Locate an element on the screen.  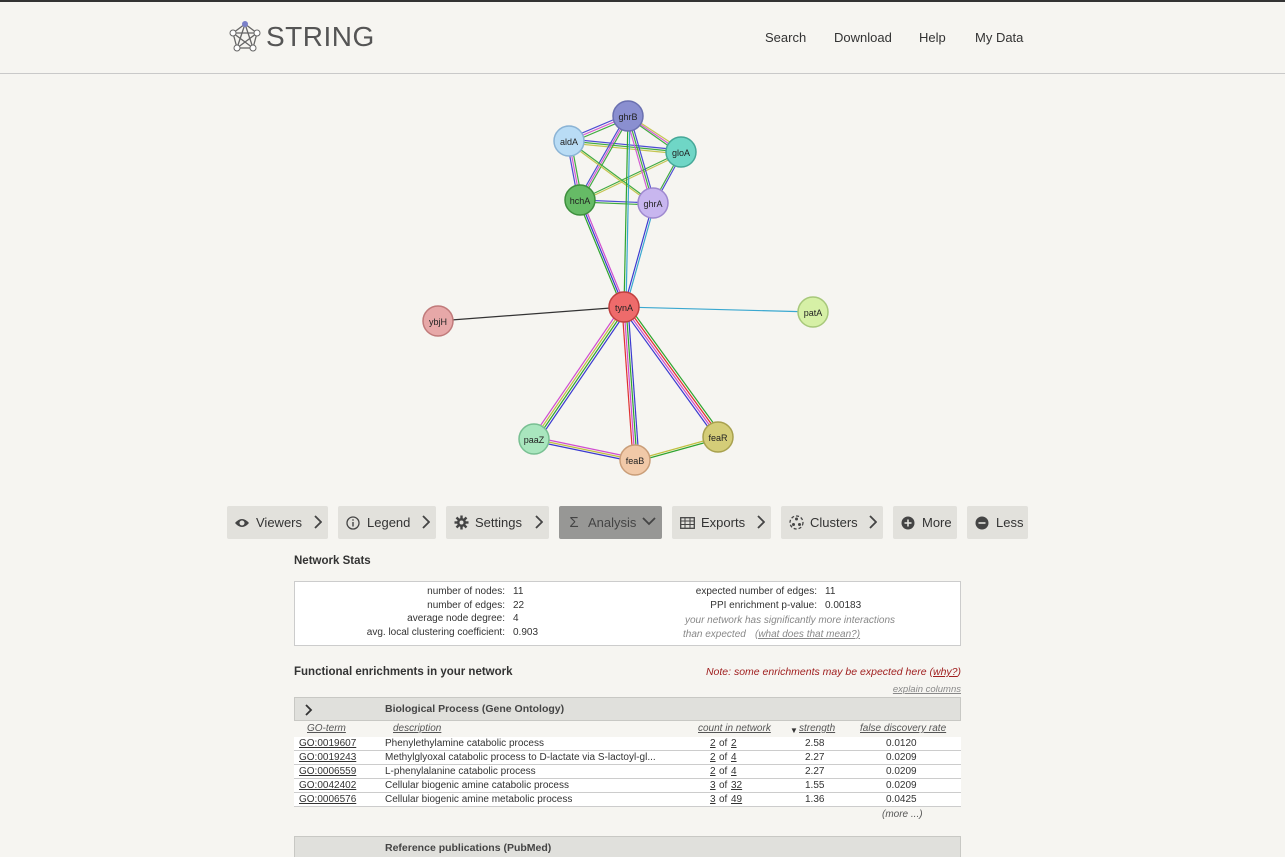
table-icon is located at coordinates (687, 523).